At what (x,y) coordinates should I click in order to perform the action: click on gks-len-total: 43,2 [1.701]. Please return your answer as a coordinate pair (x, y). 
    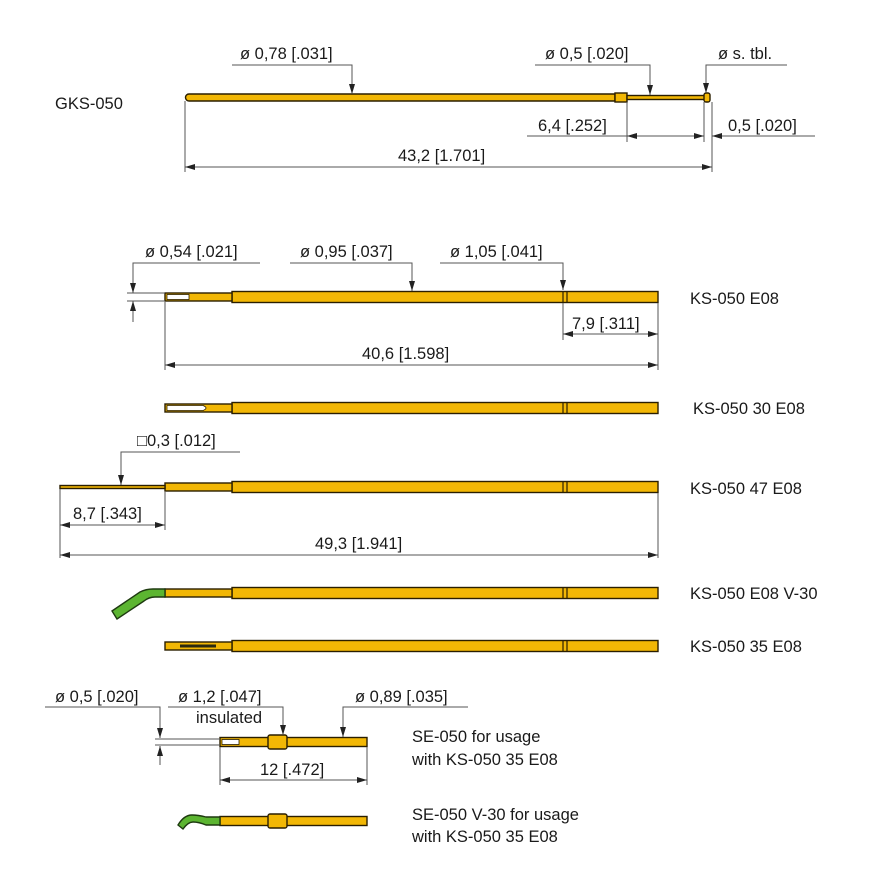
    Looking at the image, I should click on (441, 156).